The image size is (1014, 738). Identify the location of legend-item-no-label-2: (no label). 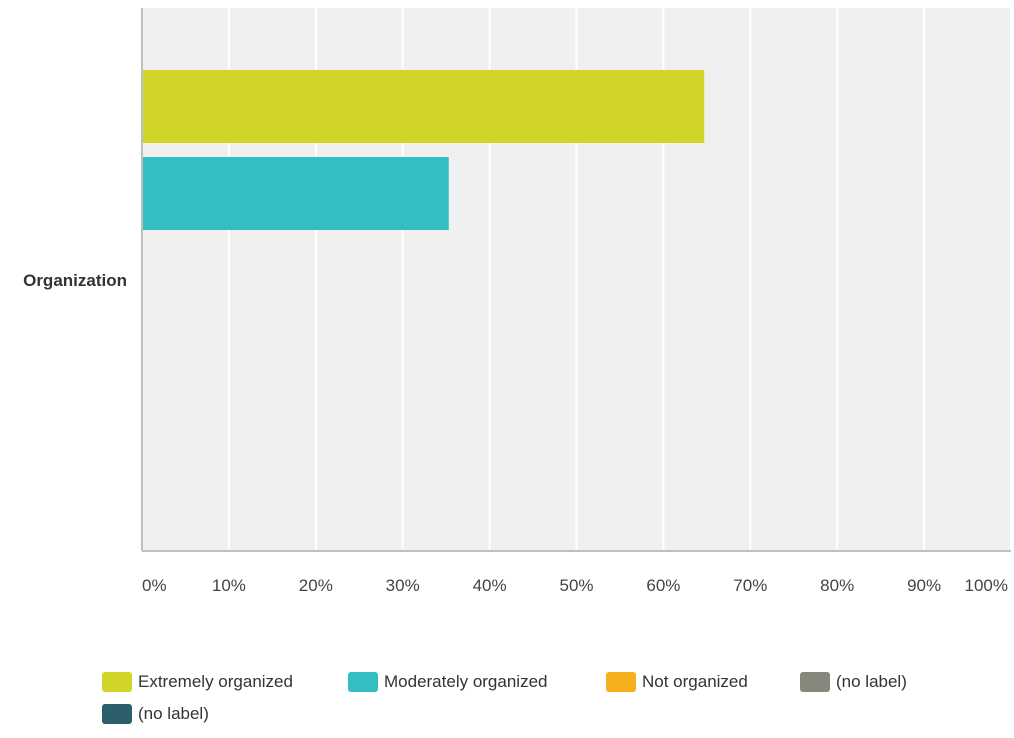
(155, 714).